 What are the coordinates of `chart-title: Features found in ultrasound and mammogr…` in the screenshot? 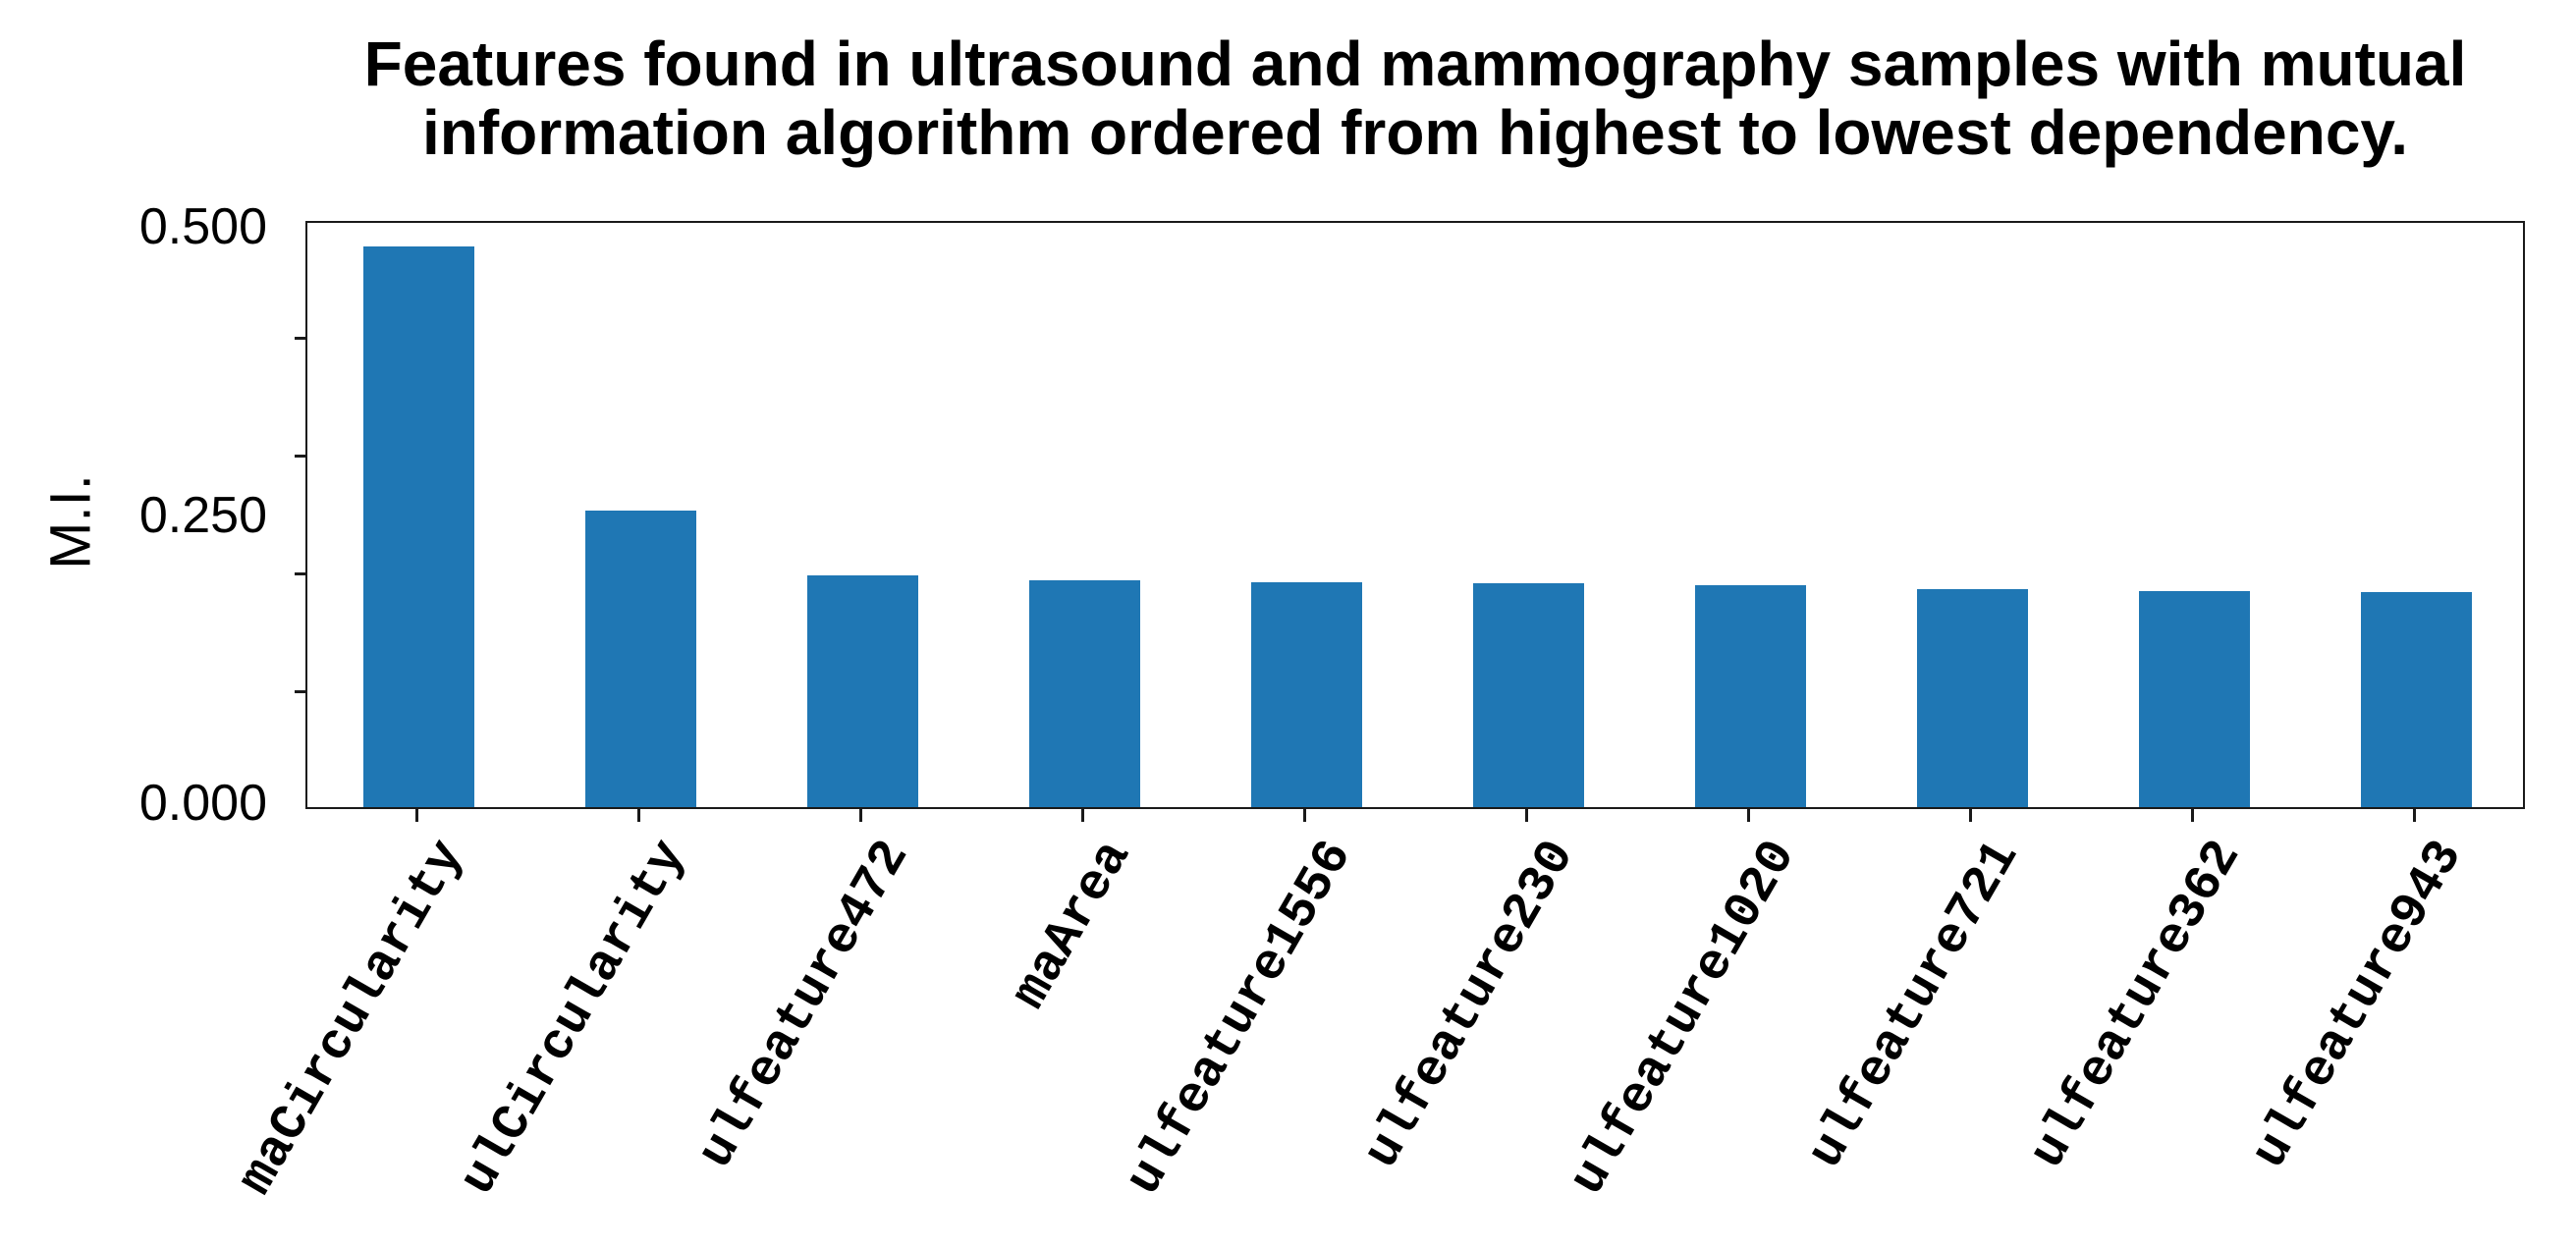 It's located at (1415, 98).